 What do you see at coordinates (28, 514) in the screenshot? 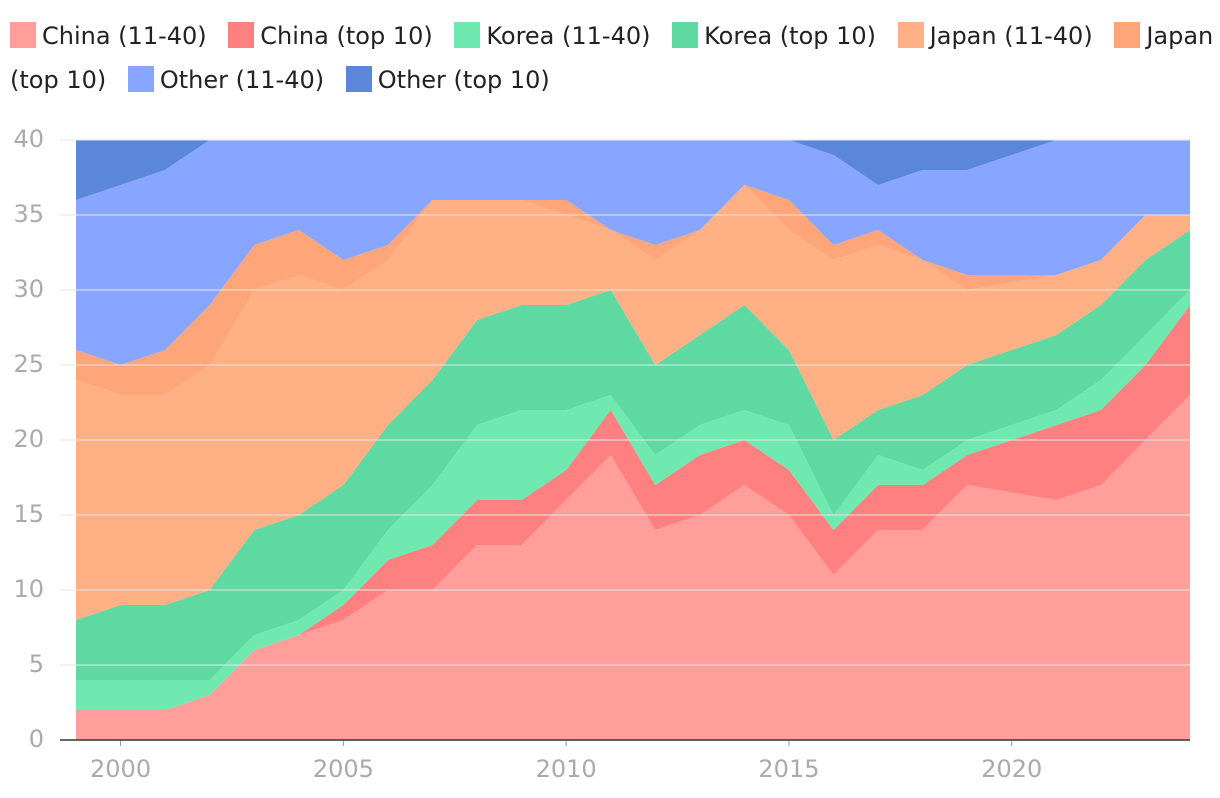
I see `y-tick-label: 15` at bounding box center [28, 514].